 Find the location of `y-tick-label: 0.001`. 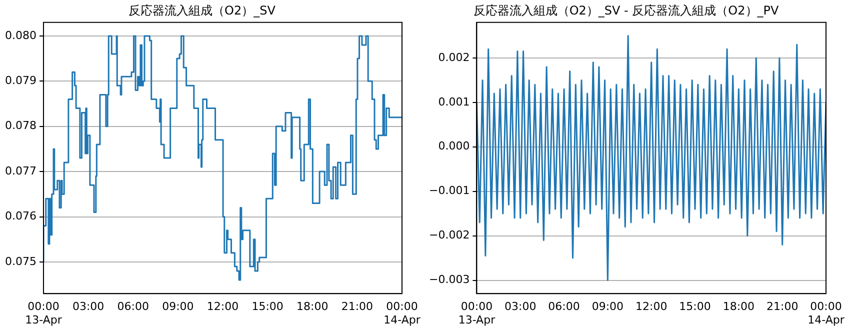

y-tick-label: 0.001 is located at coordinates (454, 101).